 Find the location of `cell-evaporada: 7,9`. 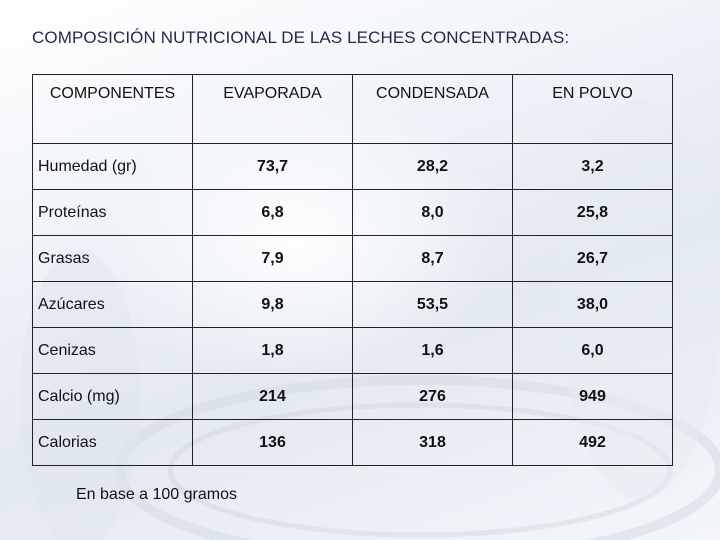

cell-evaporada: 7,9 is located at coordinates (272, 258).